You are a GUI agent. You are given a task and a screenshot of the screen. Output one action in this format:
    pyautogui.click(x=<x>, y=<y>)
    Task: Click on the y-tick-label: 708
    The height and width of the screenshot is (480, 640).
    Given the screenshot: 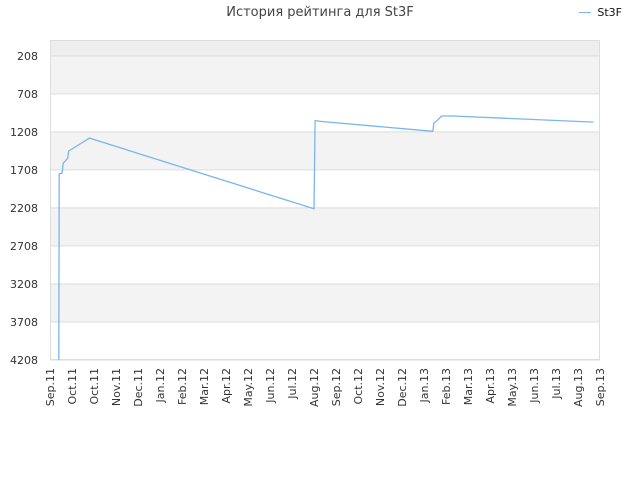 What is the action you would take?
    pyautogui.click(x=27, y=94)
    